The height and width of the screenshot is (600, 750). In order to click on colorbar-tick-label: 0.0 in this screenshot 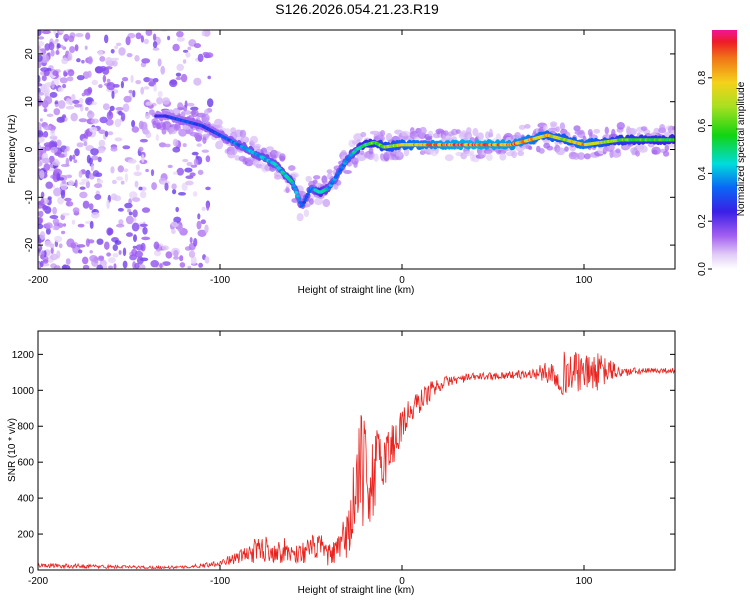, I will do `click(702, 269)`.